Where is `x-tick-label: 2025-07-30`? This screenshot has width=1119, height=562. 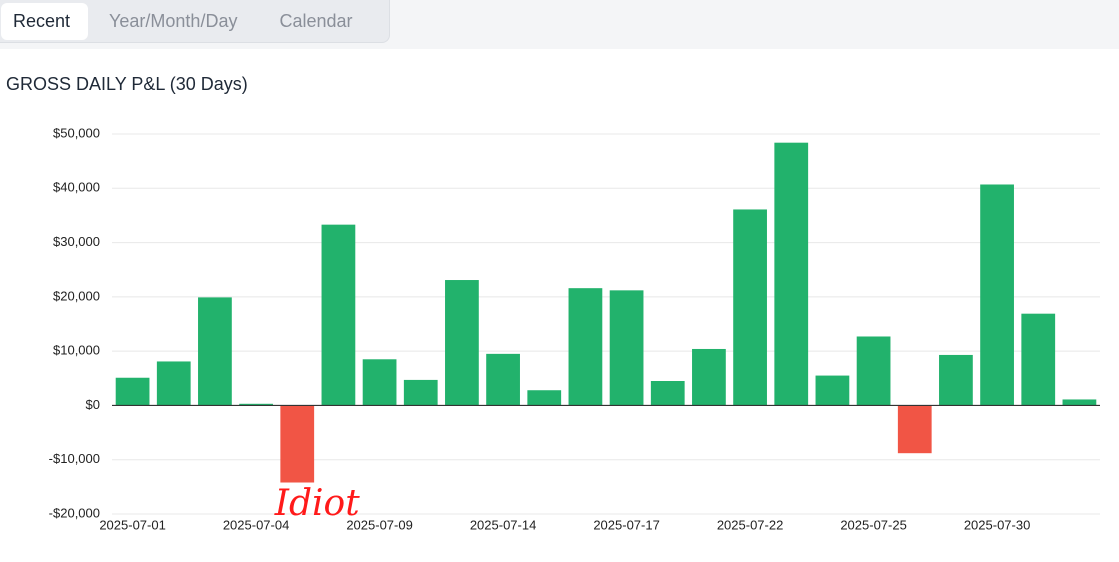 x-tick-label: 2025-07-30 is located at coordinates (997, 524).